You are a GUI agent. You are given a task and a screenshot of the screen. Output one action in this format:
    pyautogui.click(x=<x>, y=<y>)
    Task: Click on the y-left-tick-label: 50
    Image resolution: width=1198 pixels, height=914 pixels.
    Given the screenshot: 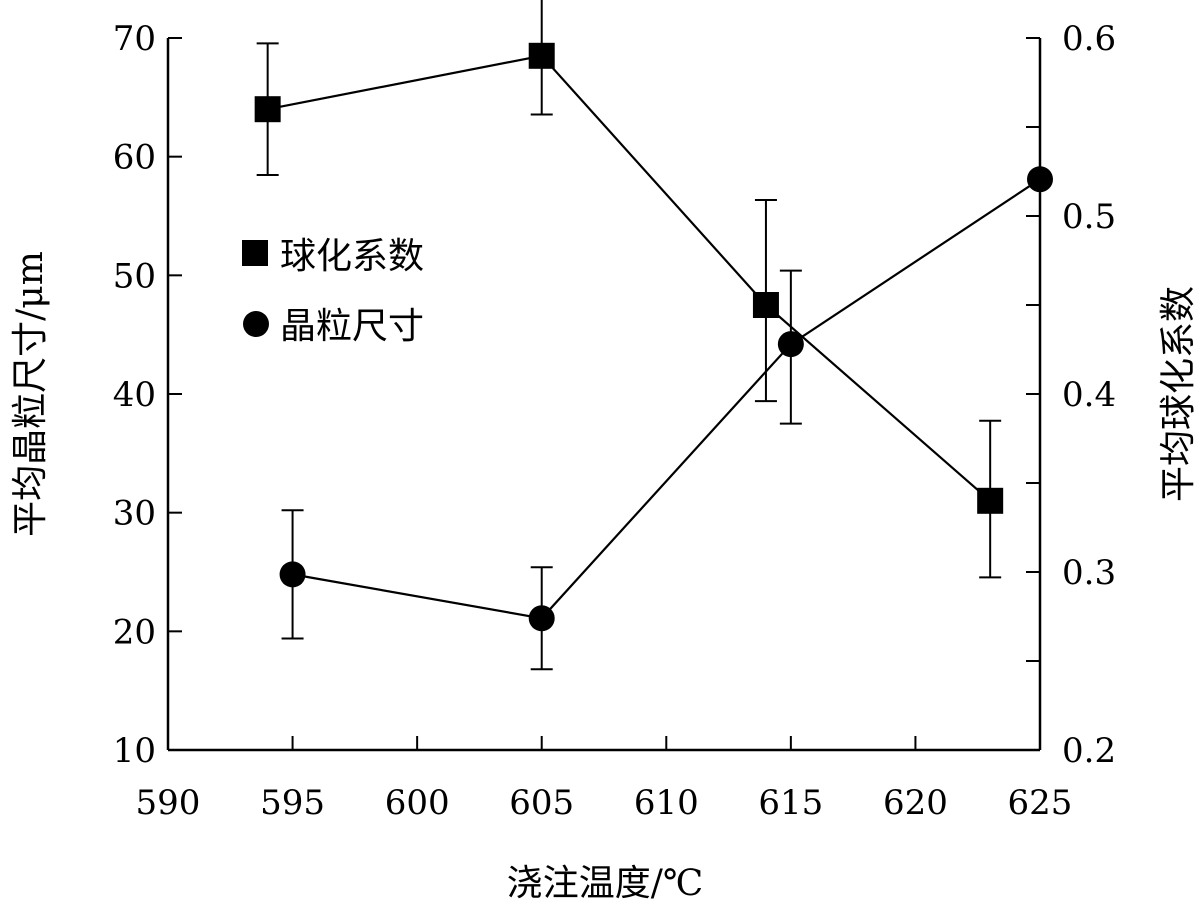 What is the action you would take?
    pyautogui.click(x=134, y=276)
    